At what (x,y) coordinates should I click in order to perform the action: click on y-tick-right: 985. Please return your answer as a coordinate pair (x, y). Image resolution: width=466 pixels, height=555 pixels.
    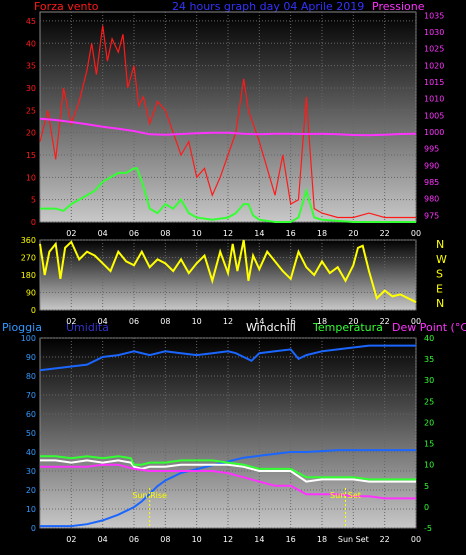
    Looking at the image, I should click on (431, 182).